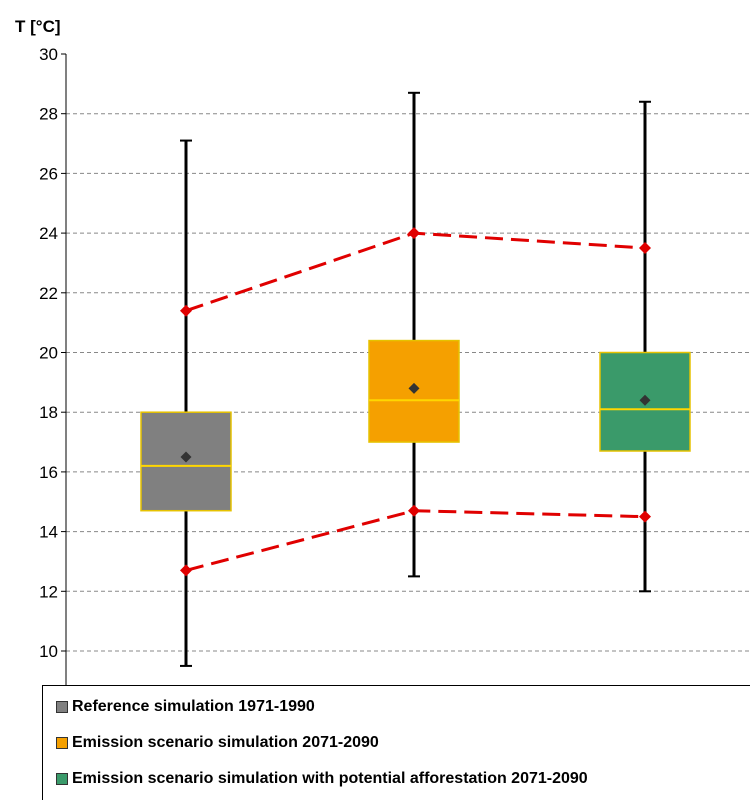 The width and height of the screenshot is (750, 800). I want to click on y-axis-title: T [°C], so click(38, 26).